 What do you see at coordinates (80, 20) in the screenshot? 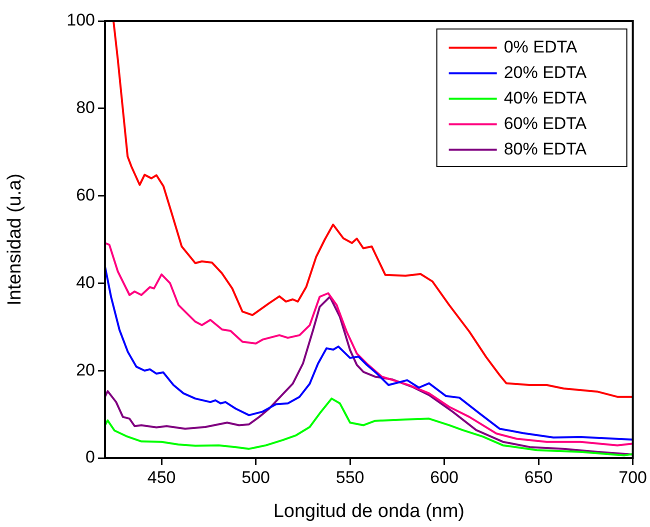
I see `y-tick-label: 100` at bounding box center [80, 20].